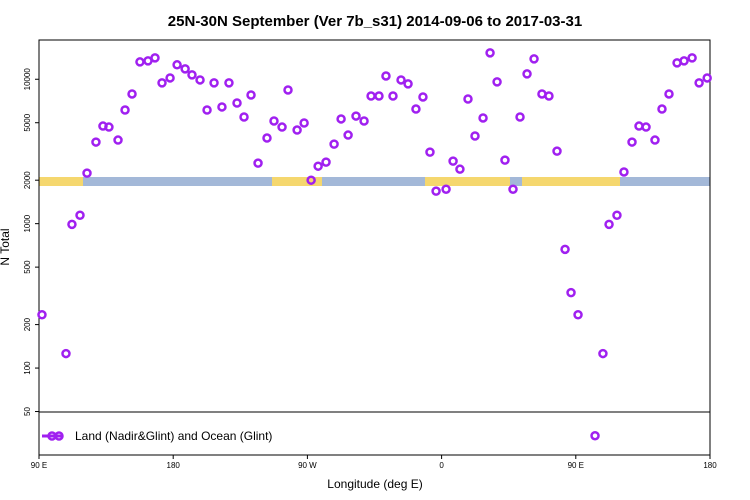 The width and height of the screenshot is (750, 500). Describe the element at coordinates (27, 122) in the screenshot. I see `y-tick-label: 5000` at that location.